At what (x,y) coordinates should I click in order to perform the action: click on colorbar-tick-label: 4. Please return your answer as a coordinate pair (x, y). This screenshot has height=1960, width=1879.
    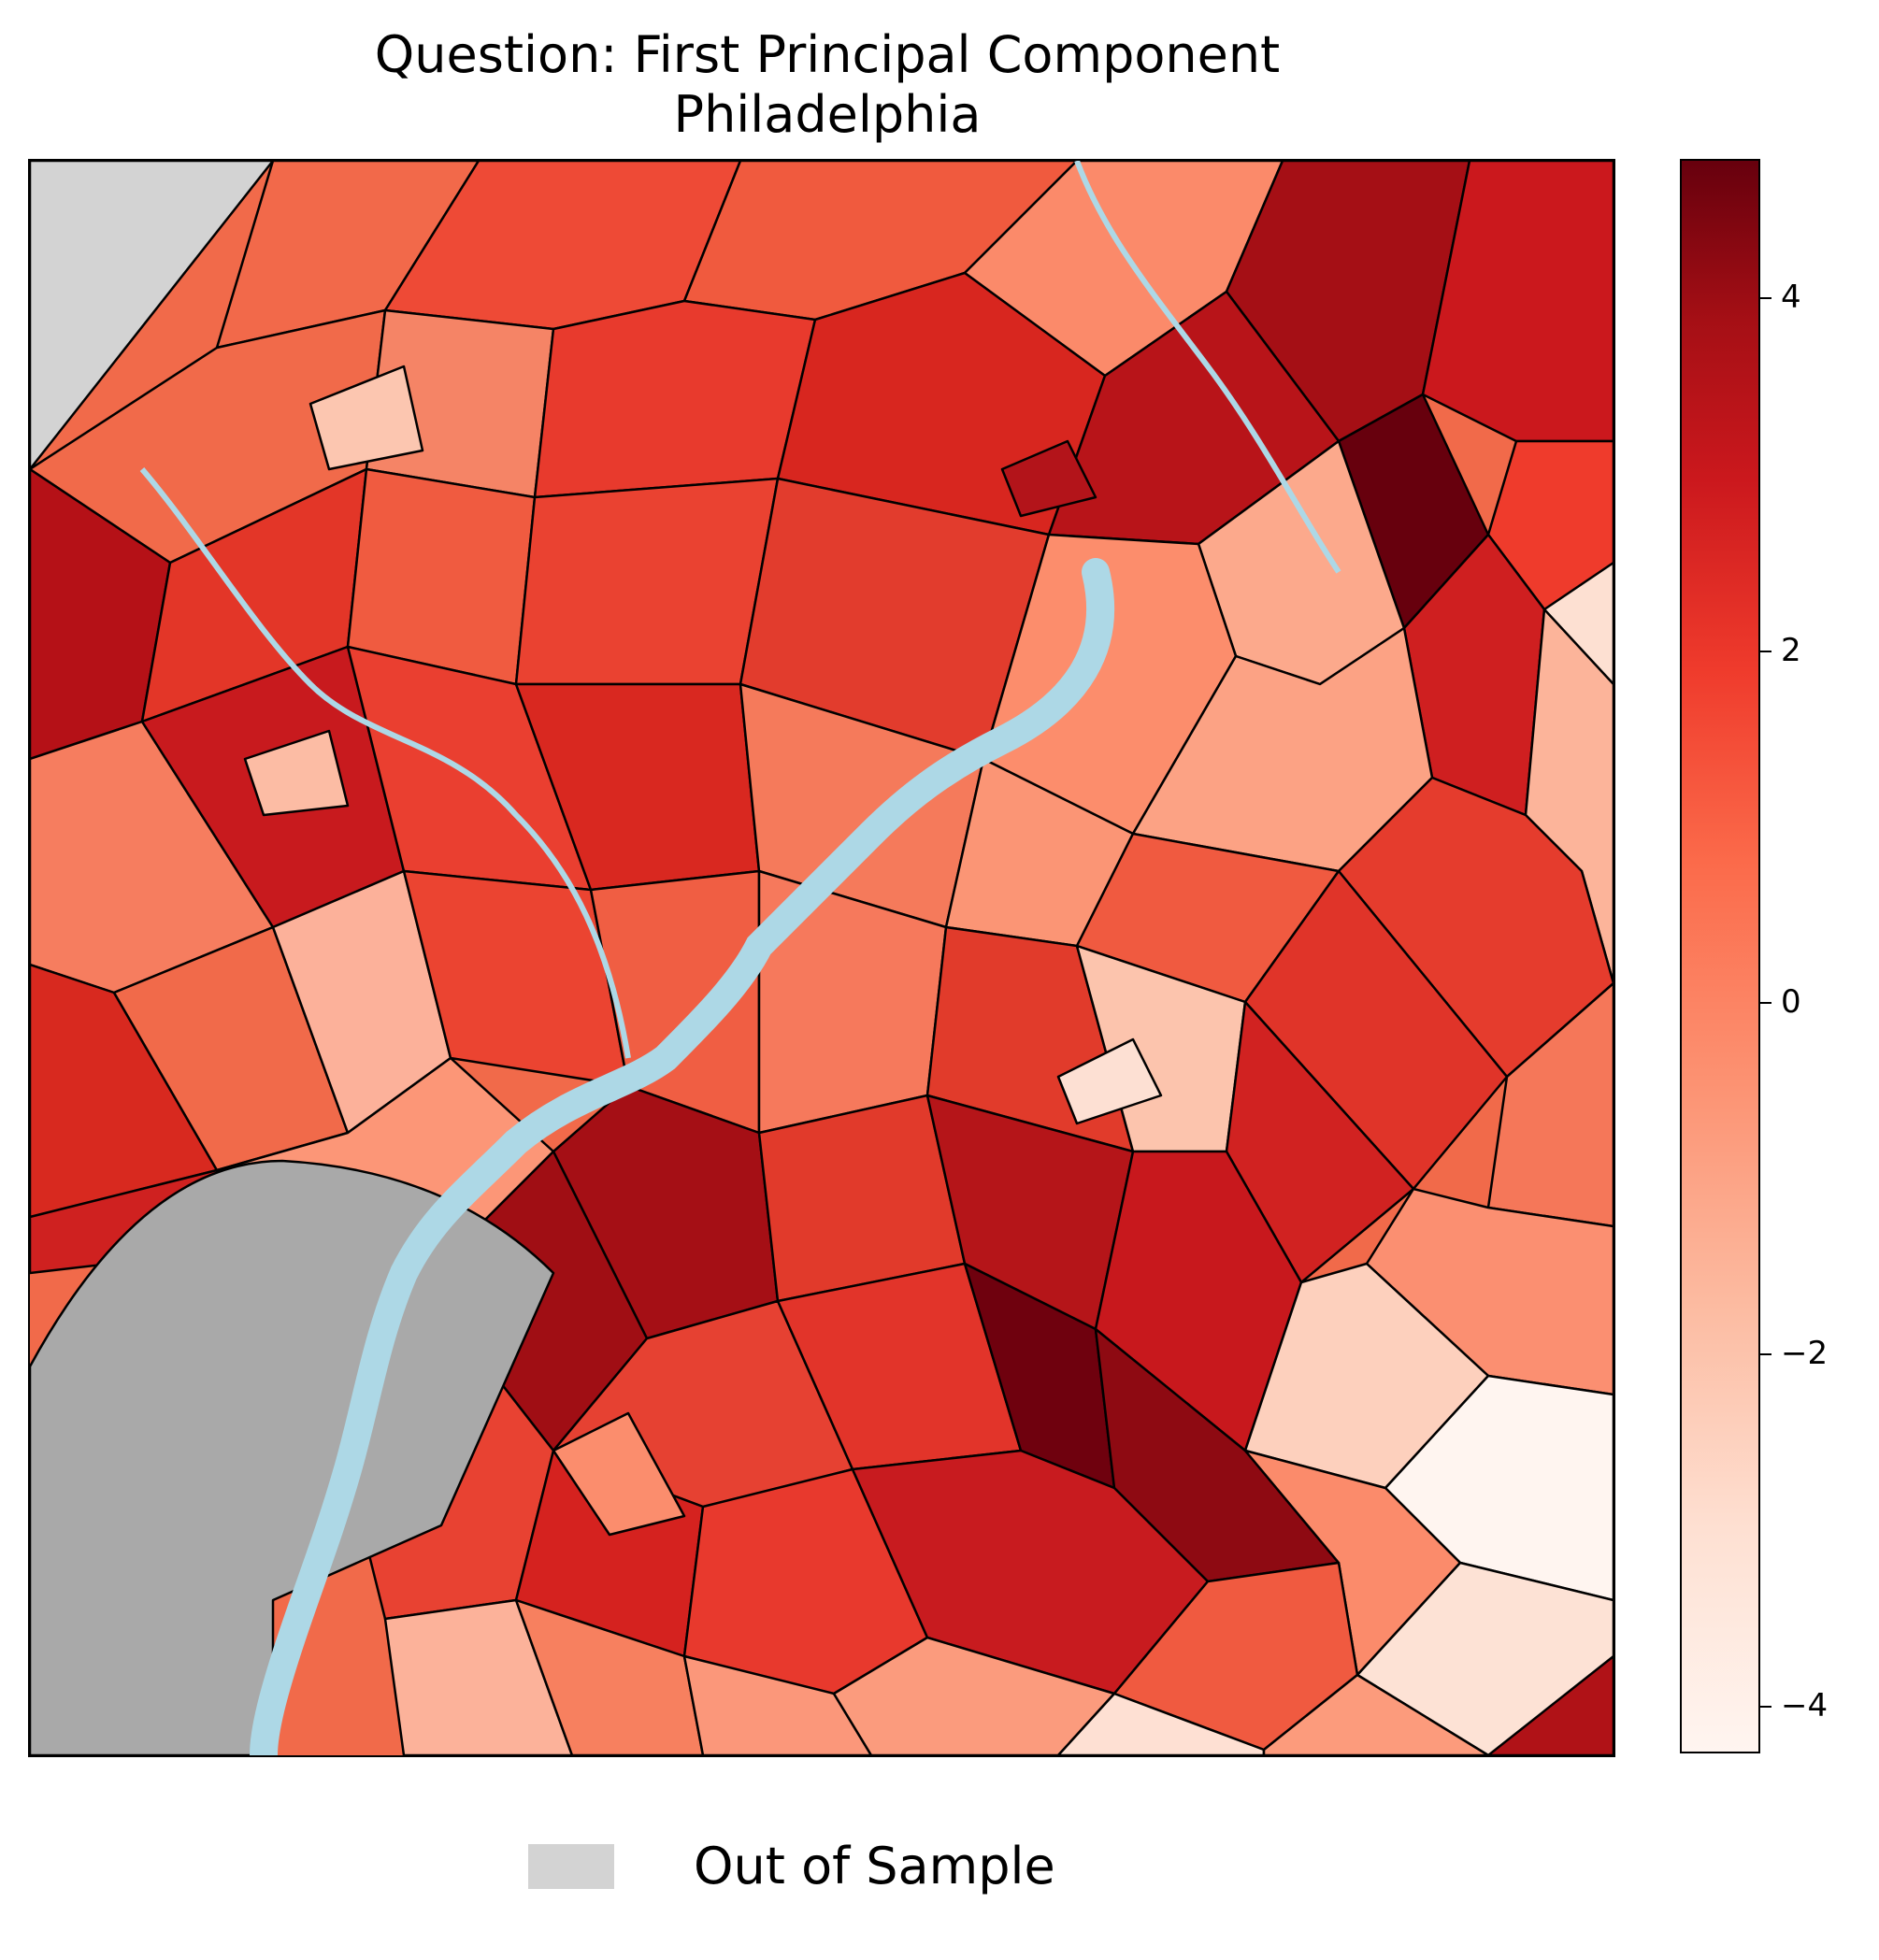
    Looking at the image, I should click on (1791, 297).